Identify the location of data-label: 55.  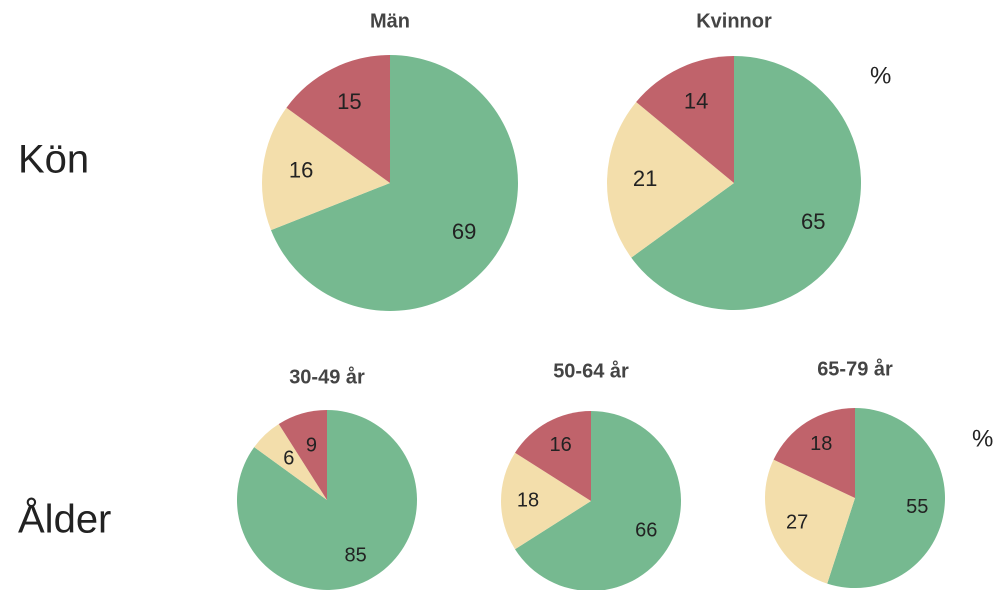
(917, 507).